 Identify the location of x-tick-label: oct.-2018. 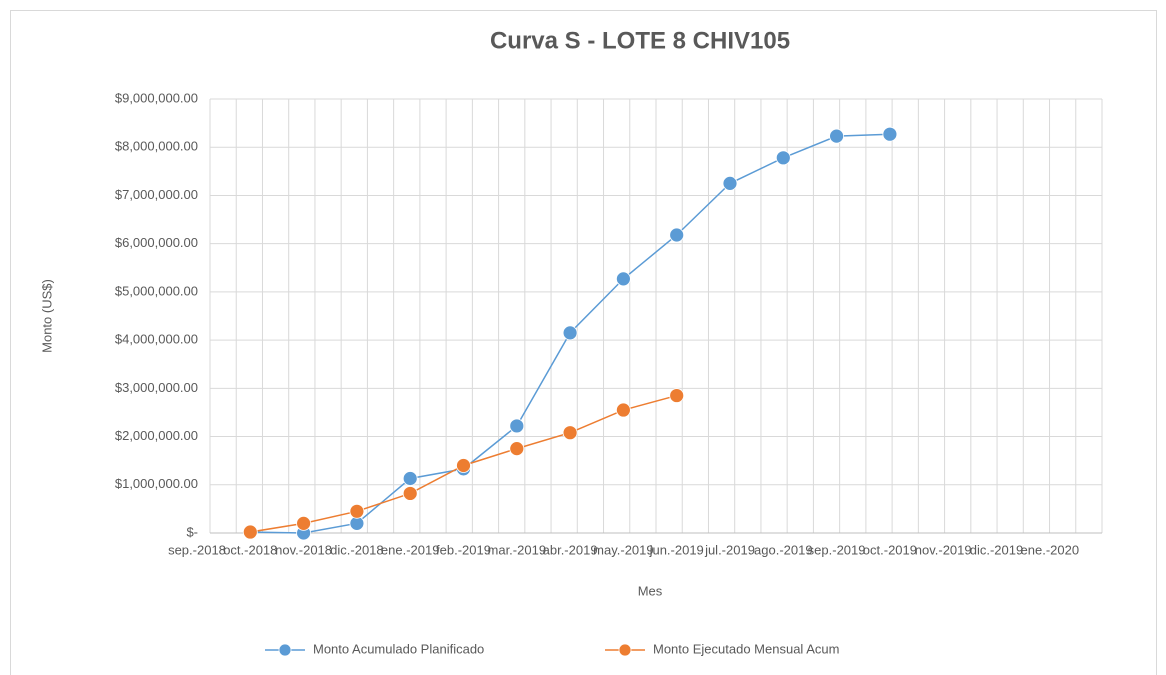
(250, 549).